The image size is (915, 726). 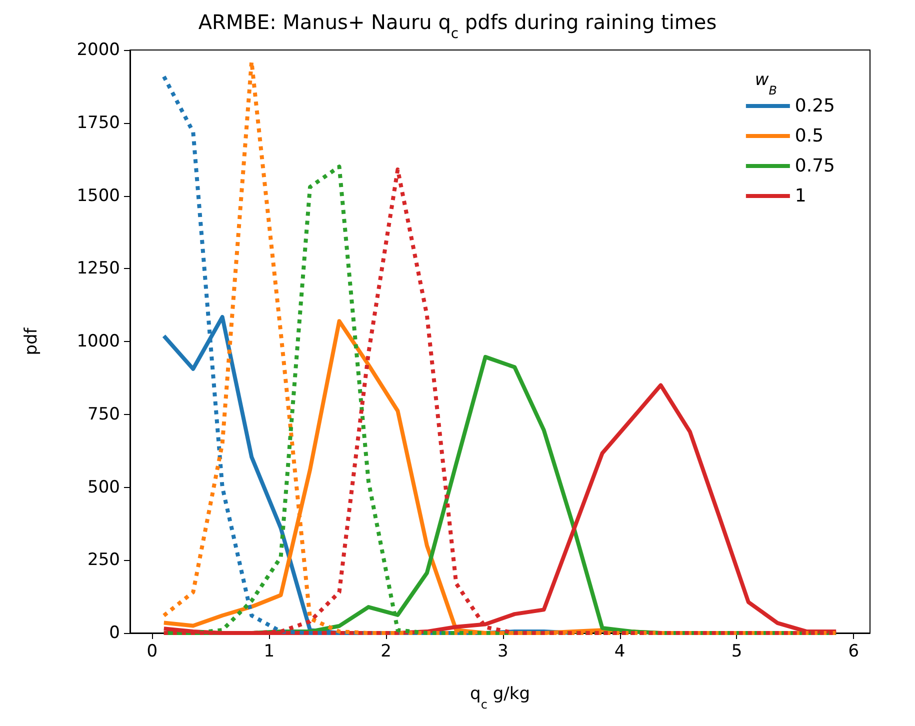 What do you see at coordinates (98, 122) in the screenshot?
I see `y-tick-label: 1750` at bounding box center [98, 122].